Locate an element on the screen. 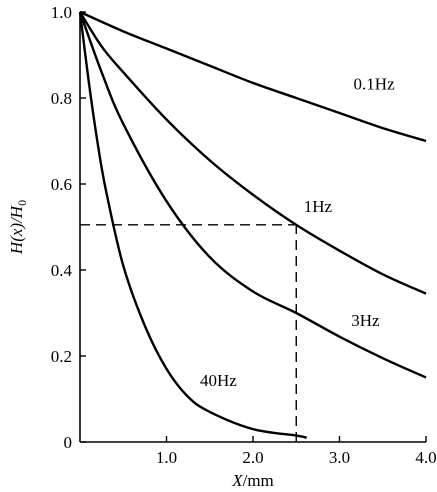 The image size is (437, 492). y-tick-label: 0.6 is located at coordinates (61, 184).